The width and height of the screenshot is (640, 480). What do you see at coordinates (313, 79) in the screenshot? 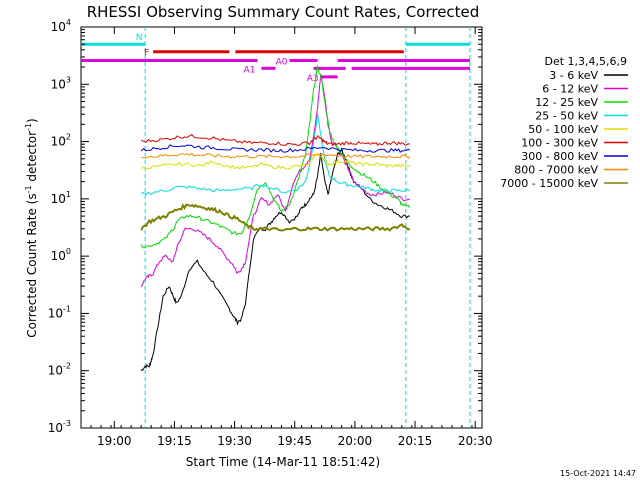
I see `state-bar-label-a3: A3` at bounding box center [313, 79].